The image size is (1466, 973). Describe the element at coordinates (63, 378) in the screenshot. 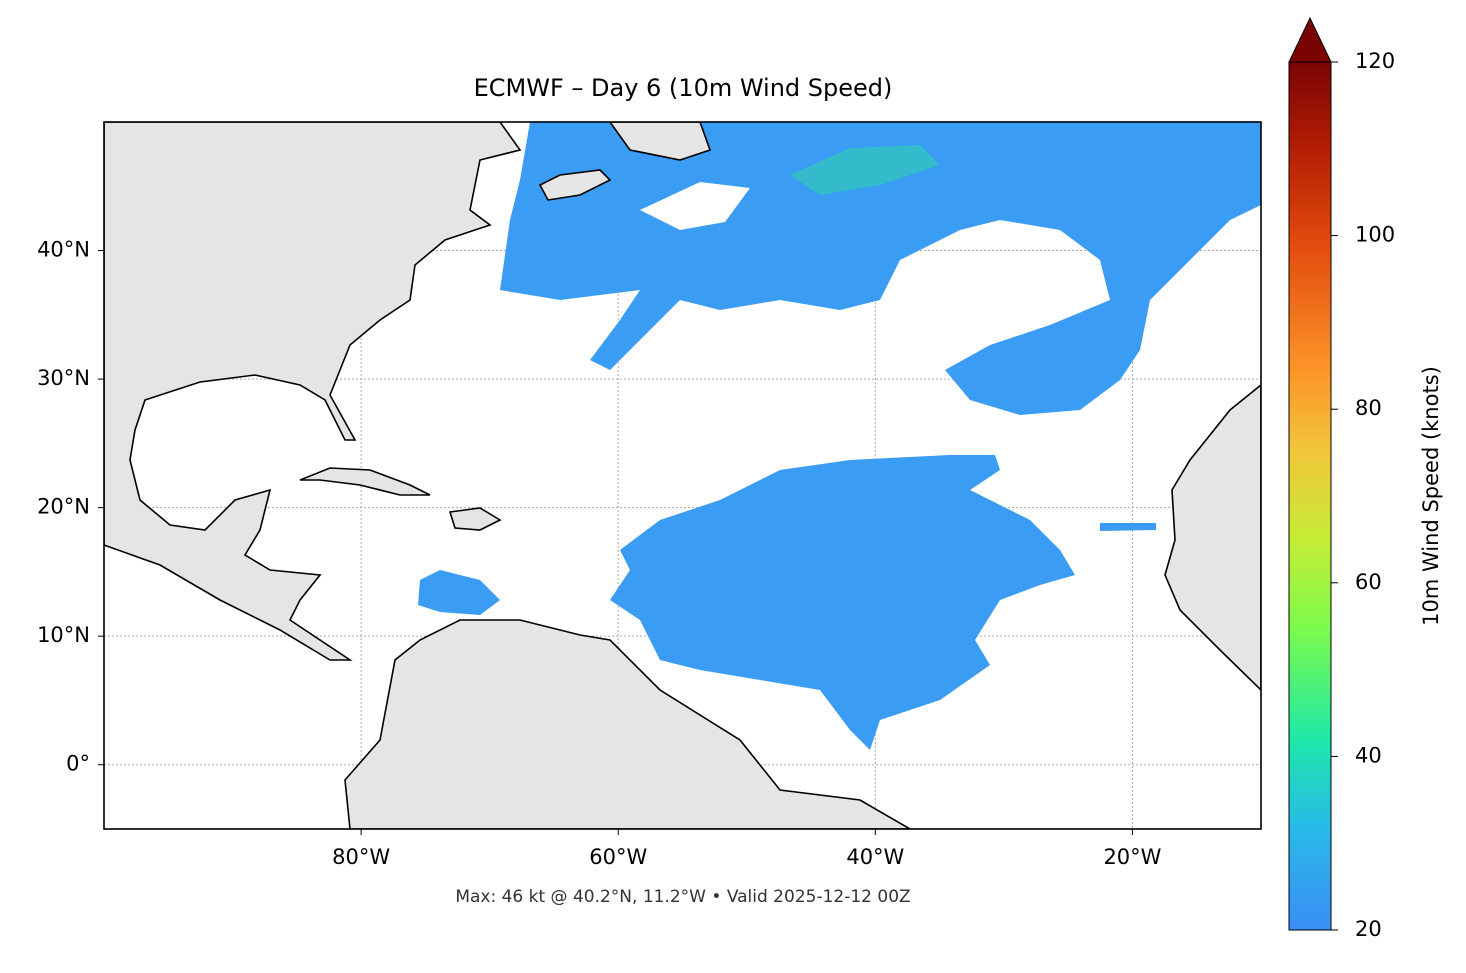

I see `y-tick-label: 30°N` at that location.